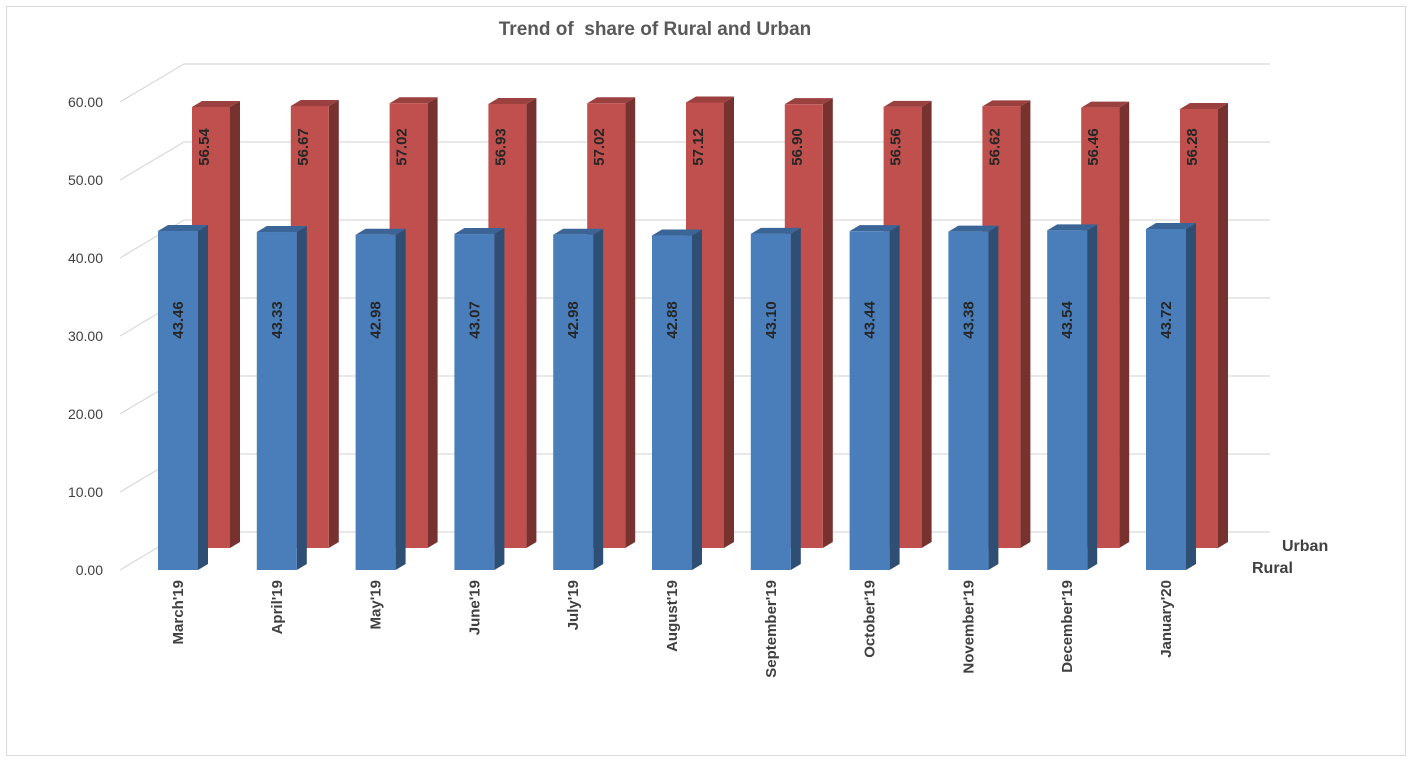 The width and height of the screenshot is (1414, 764). Describe the element at coordinates (1192, 147) in the screenshot. I see `urban-data-label: 56.28` at that location.